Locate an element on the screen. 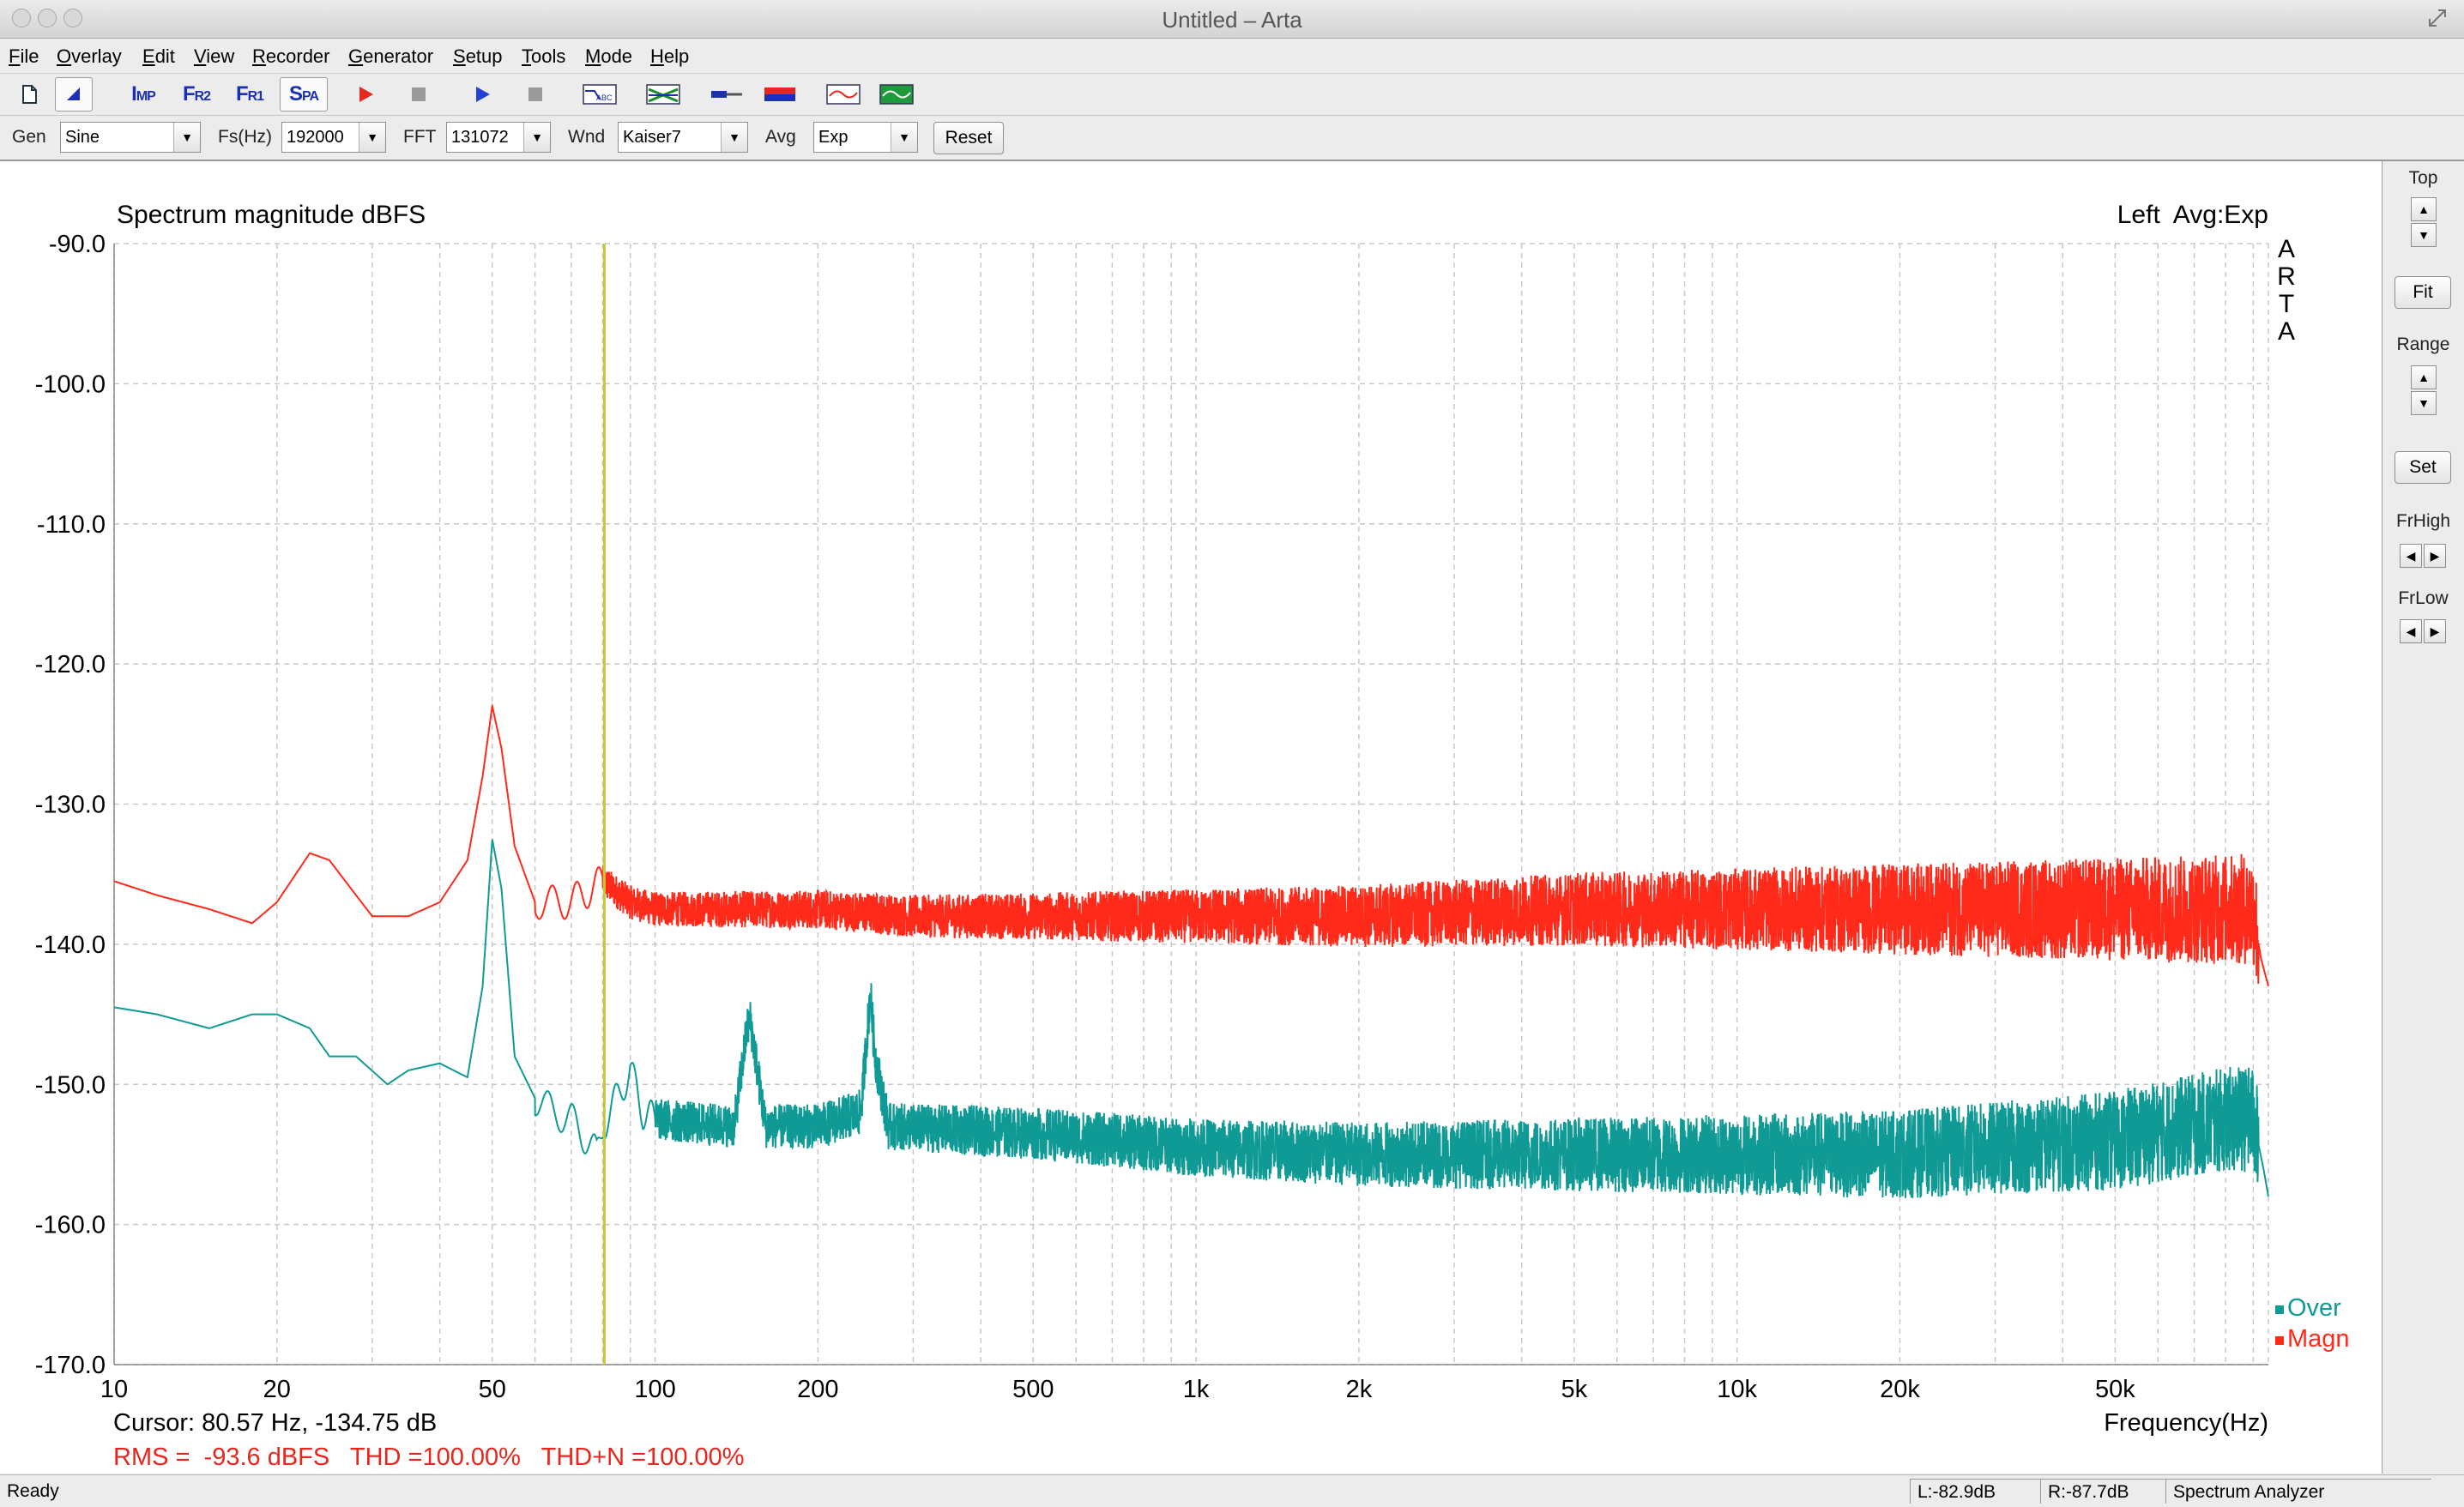 The width and height of the screenshot is (2464, 1507). menu-edit: Edit is located at coordinates (158, 56).